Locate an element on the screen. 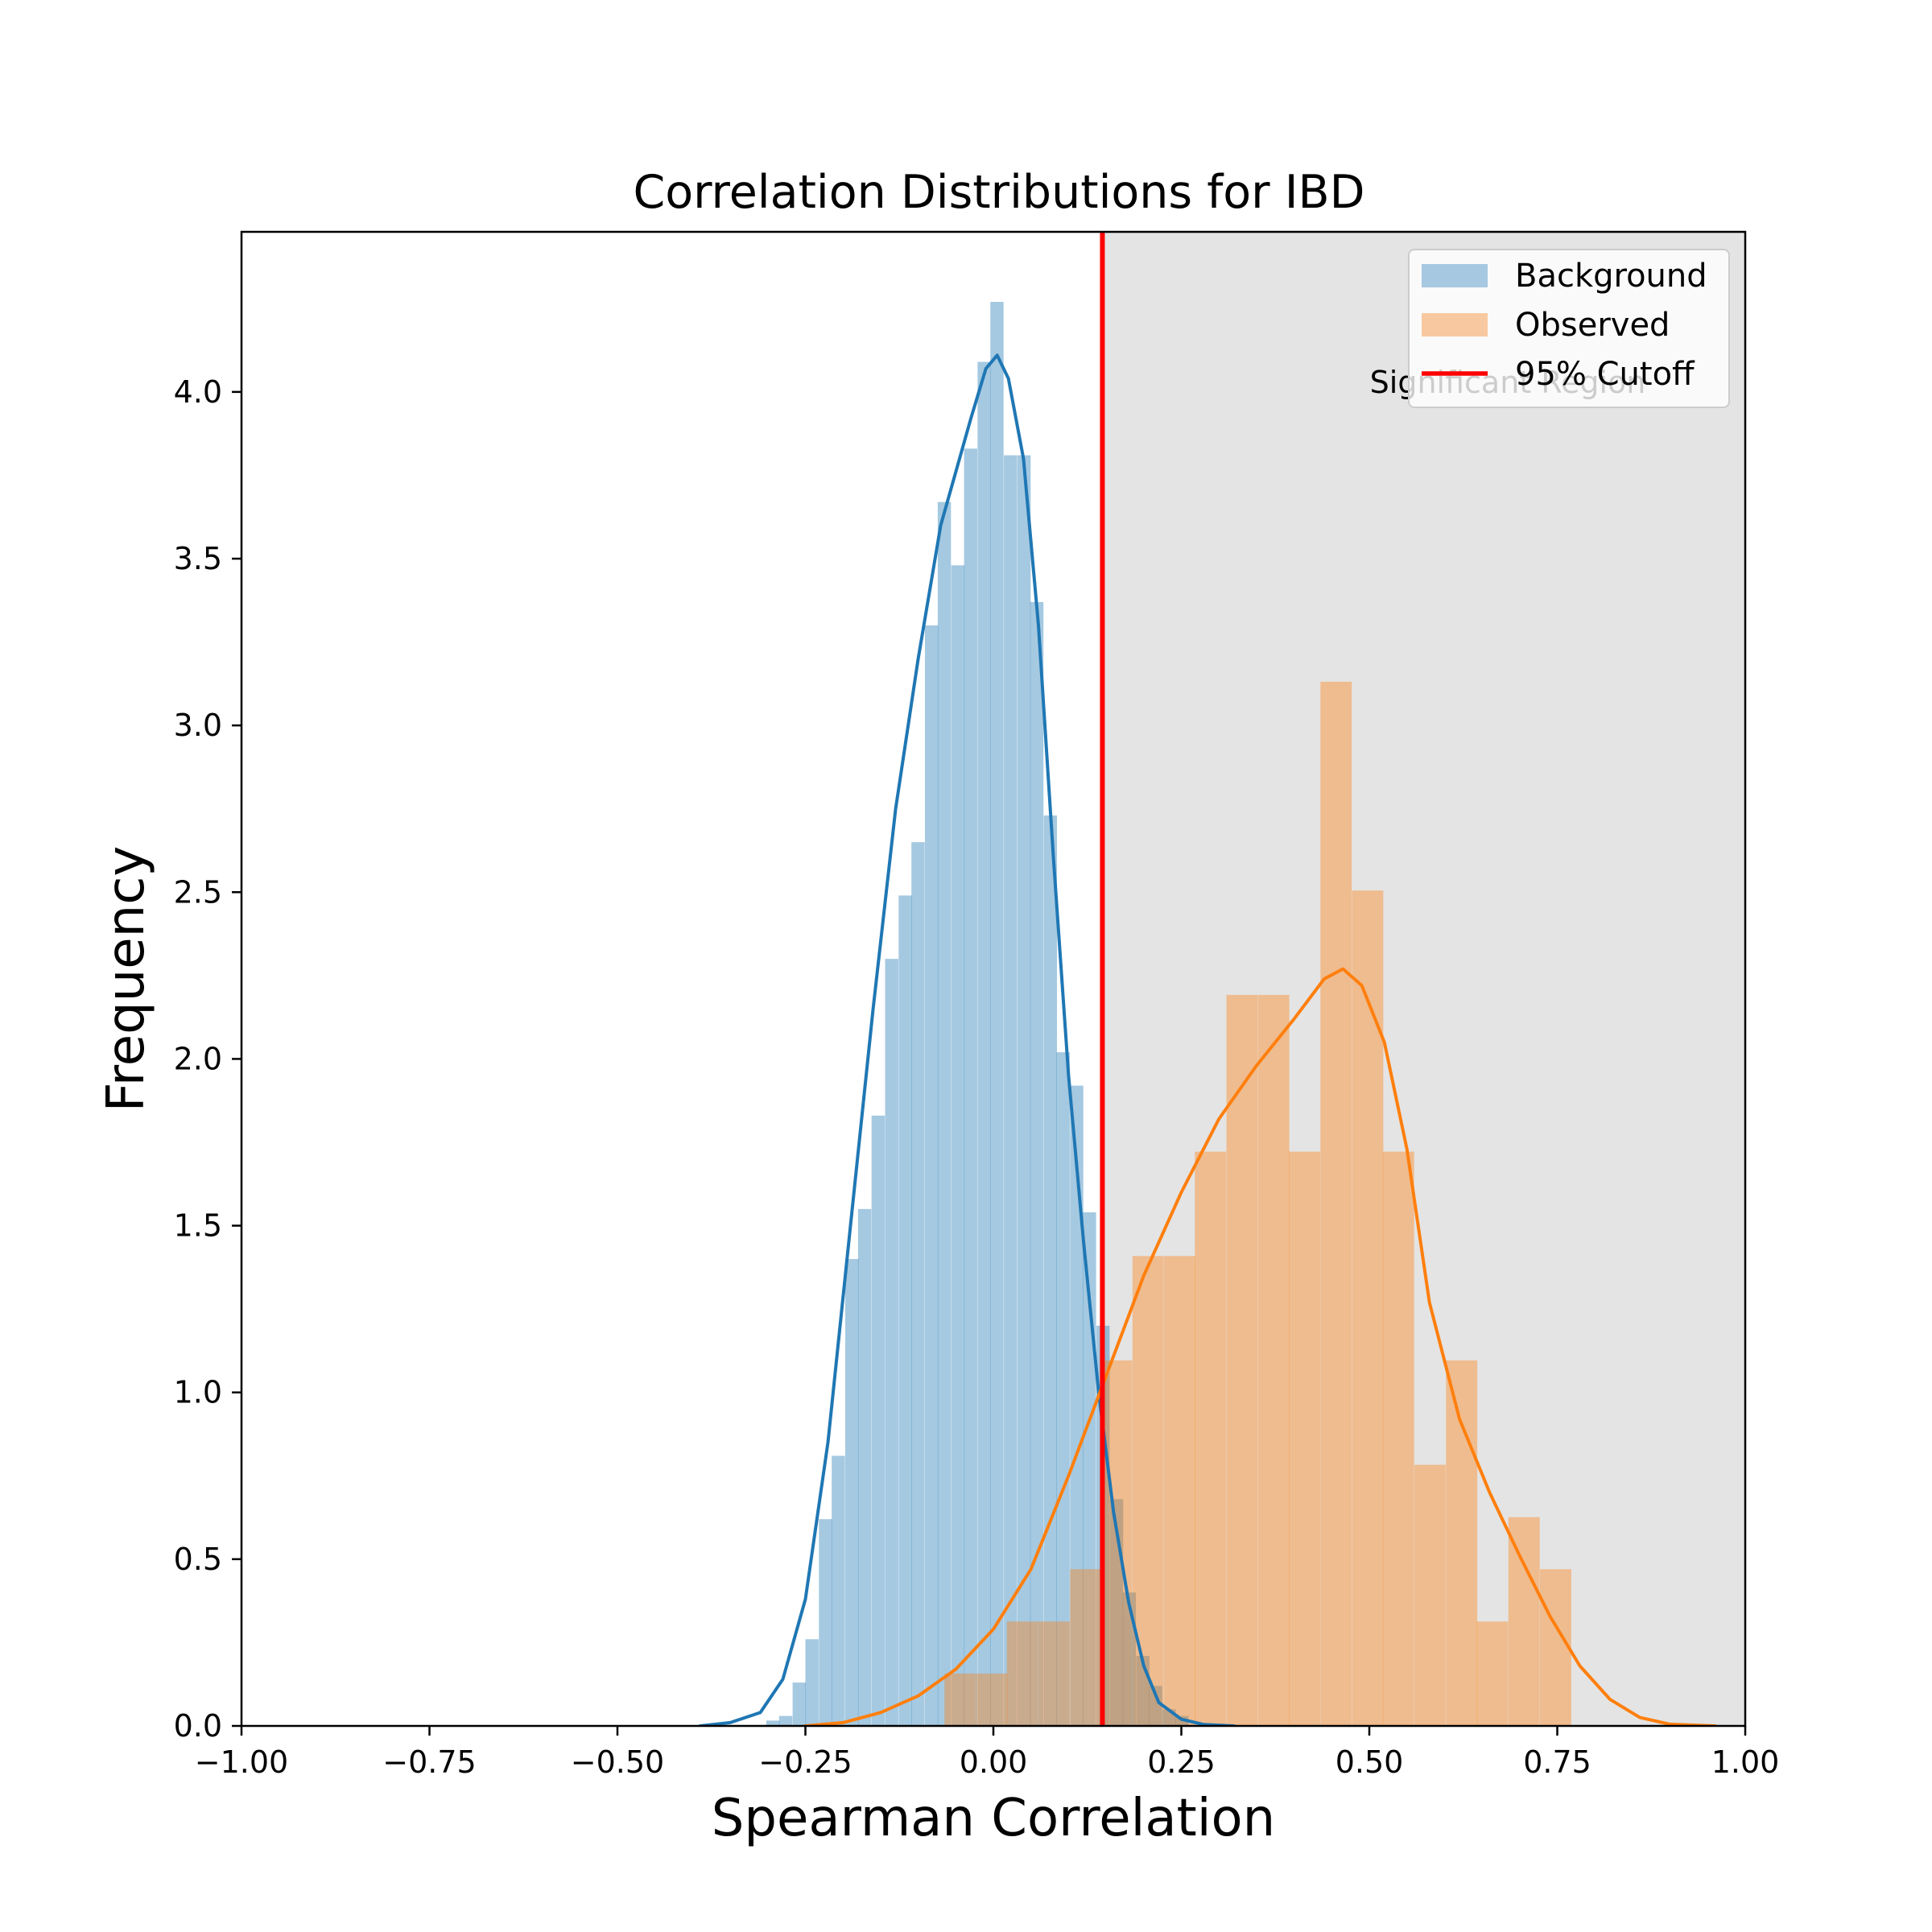 The width and height of the screenshot is (1932, 1932). chart-title: Correlation Distributions for IBD is located at coordinates (998, 192).